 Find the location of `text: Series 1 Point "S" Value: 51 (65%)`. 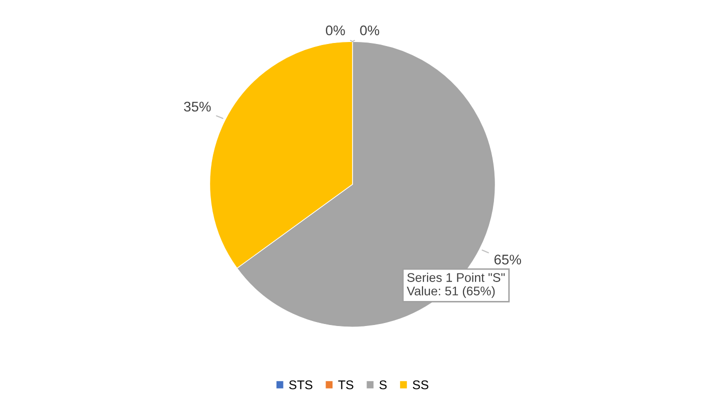

text: Series 1 Point "S" Value: 51 (65%) is located at coordinates (455, 285).